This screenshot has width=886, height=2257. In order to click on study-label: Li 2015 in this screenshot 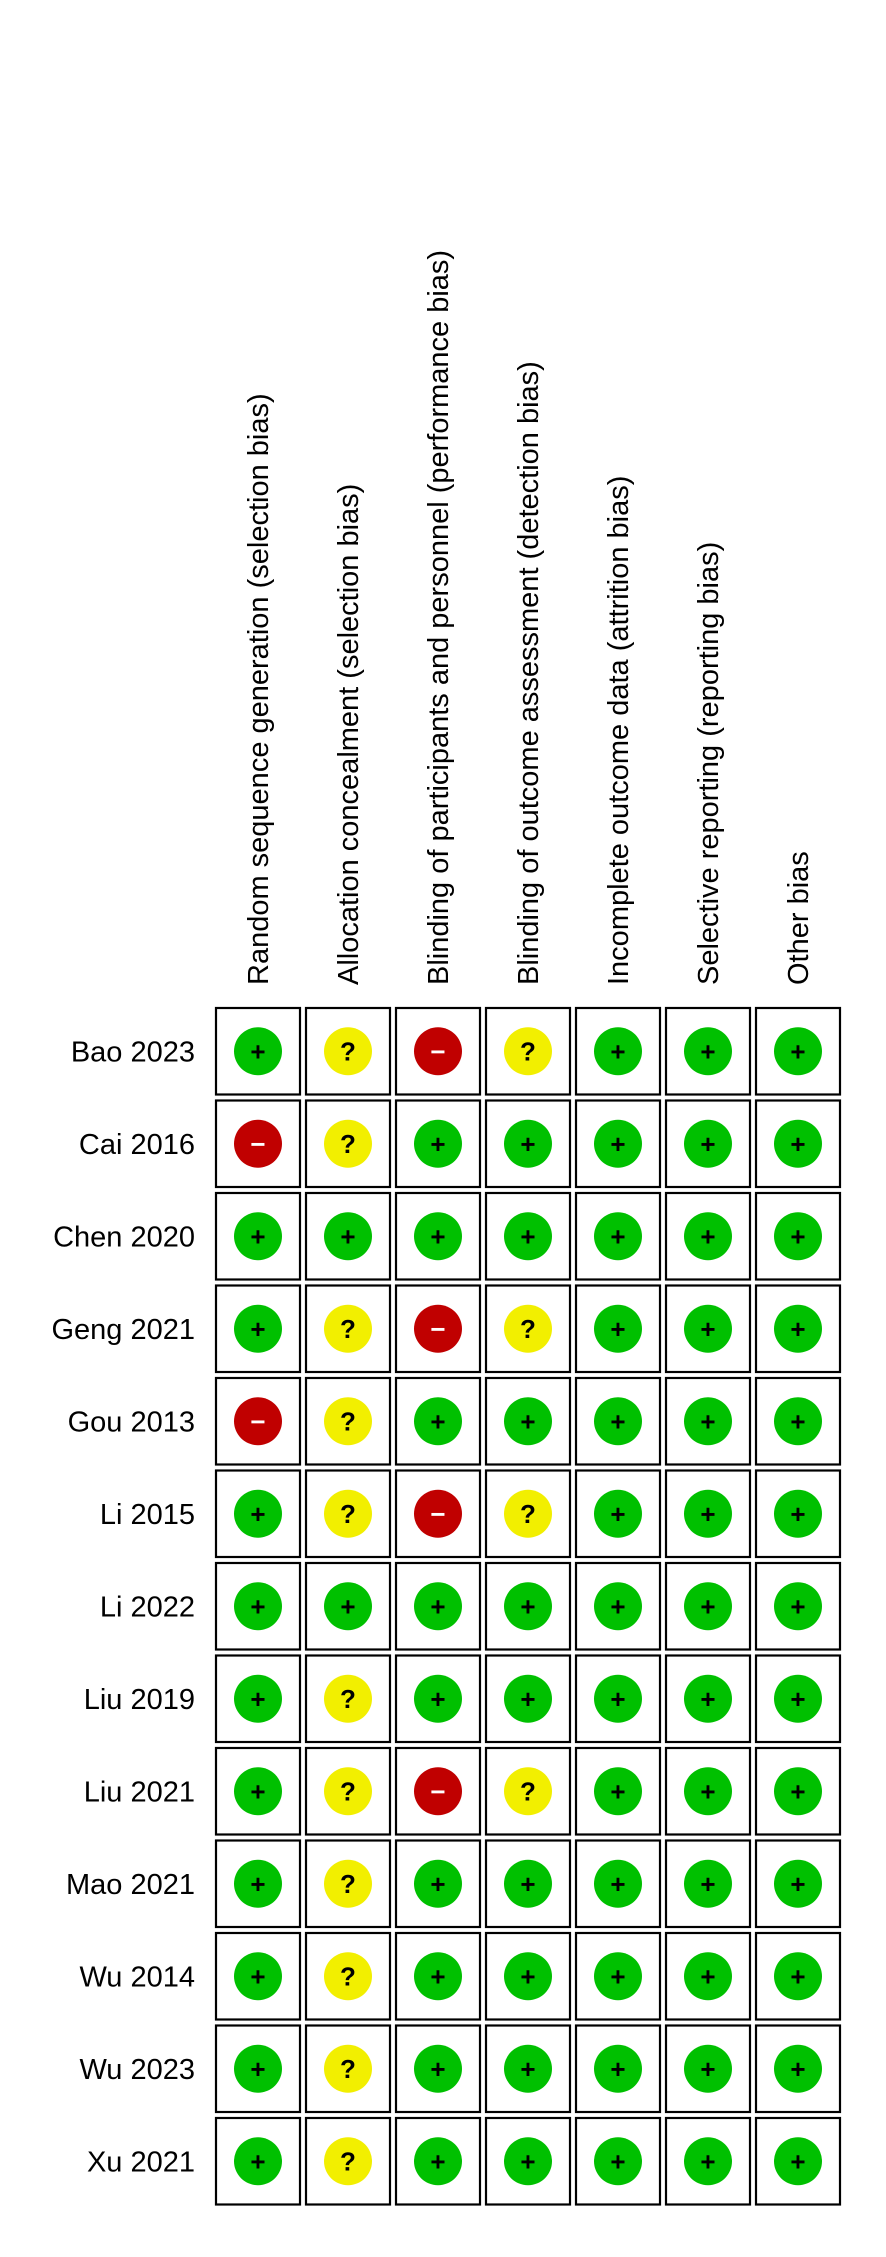, I will do `click(147, 1515)`.